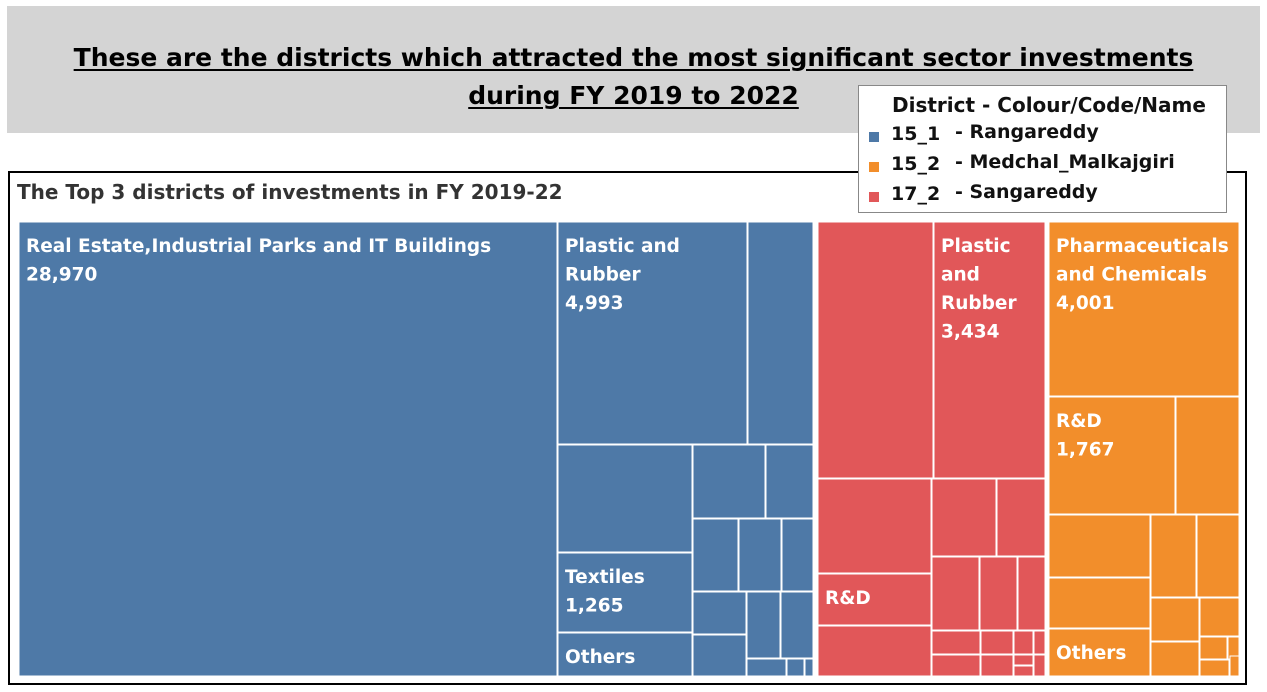  What do you see at coordinates (1049, 105) in the screenshot?
I see `legend-title: District - Colour/Code/Name` at bounding box center [1049, 105].